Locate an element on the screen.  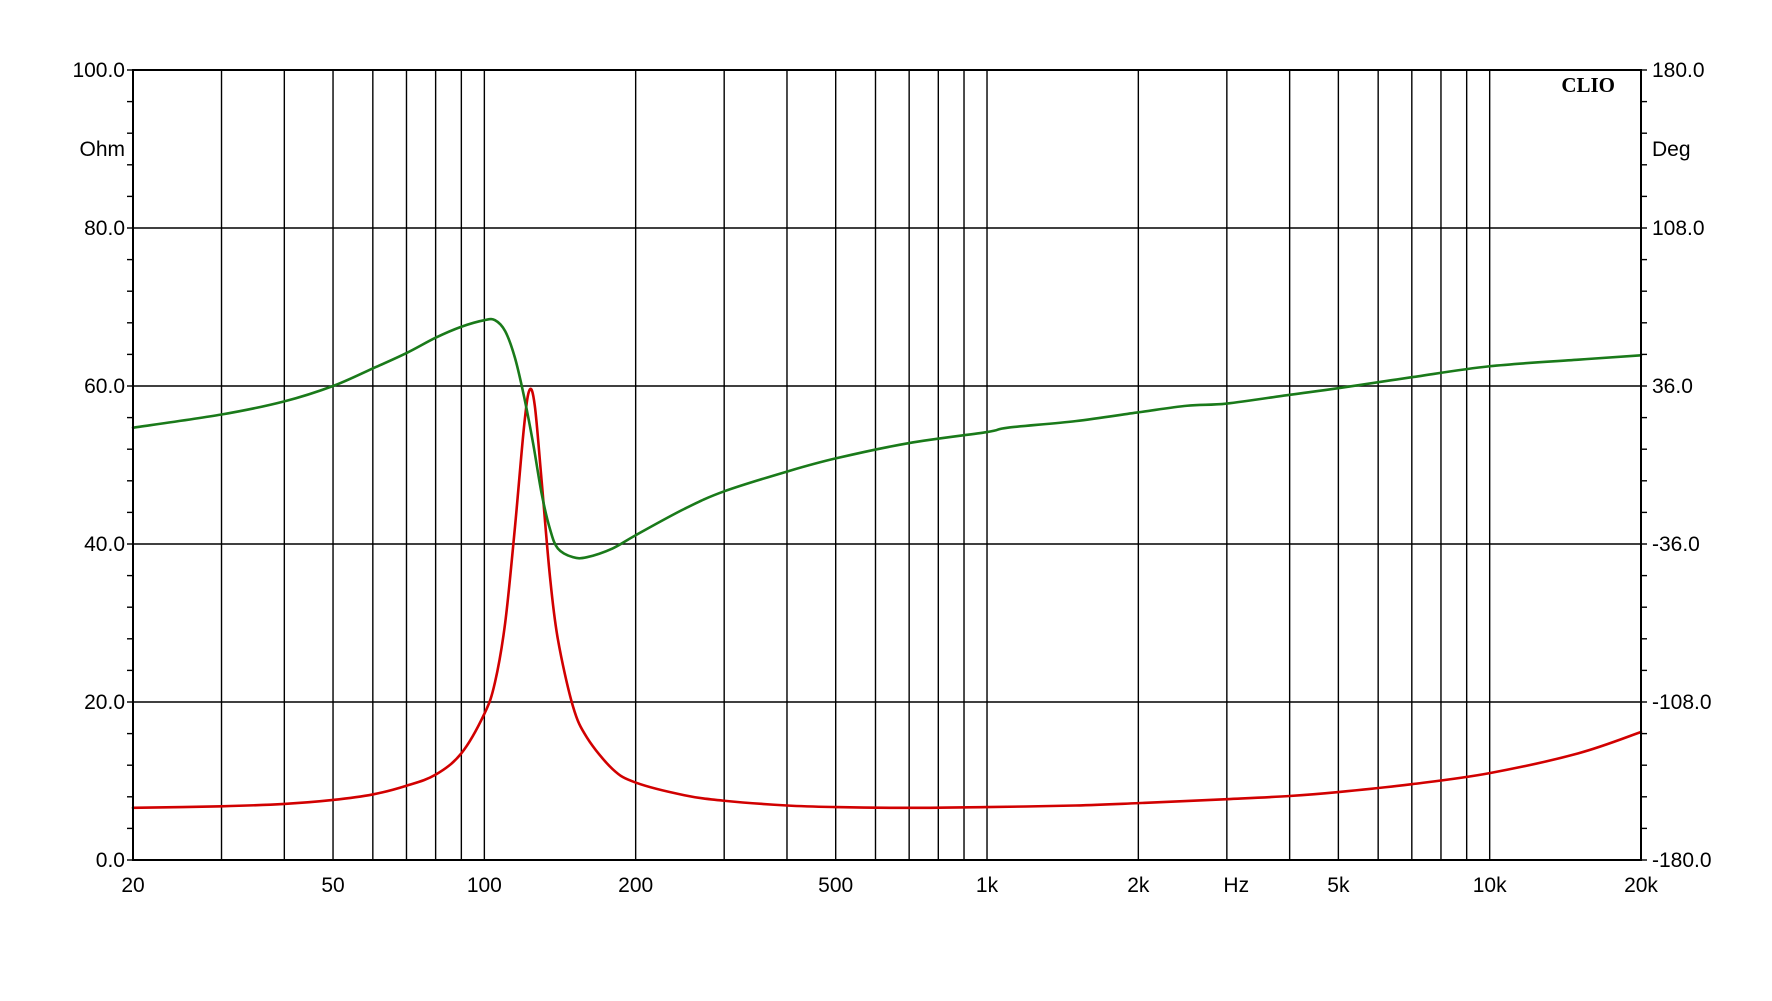
y-left-tick-label: 20.0 is located at coordinates (104, 702).